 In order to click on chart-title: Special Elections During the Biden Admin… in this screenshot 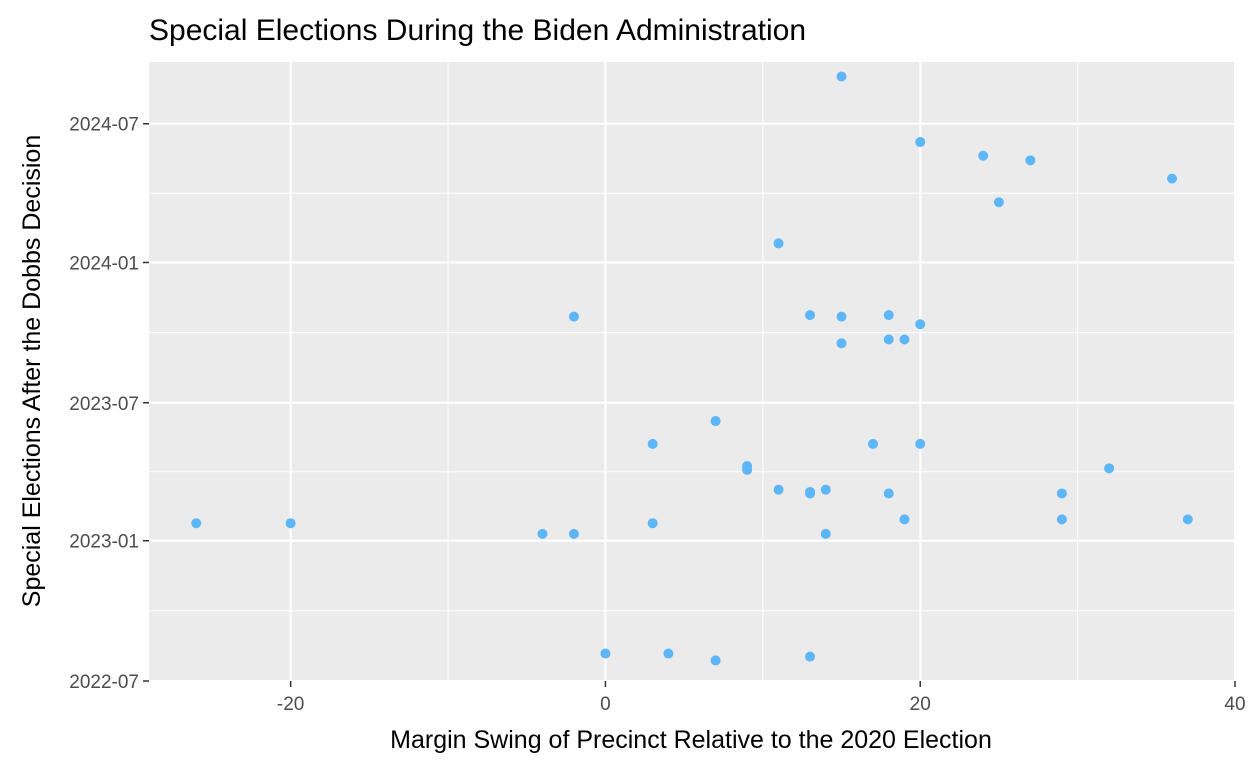, I will do `click(477, 30)`.